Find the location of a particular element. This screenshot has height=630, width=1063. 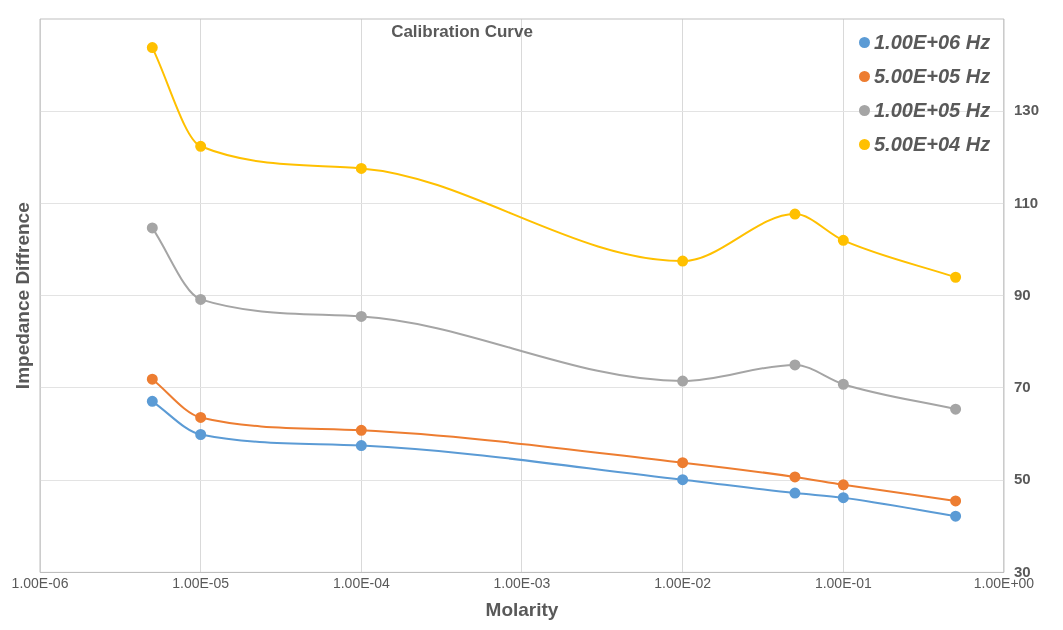

chart-title: Calibration Curve is located at coordinates (462, 32).